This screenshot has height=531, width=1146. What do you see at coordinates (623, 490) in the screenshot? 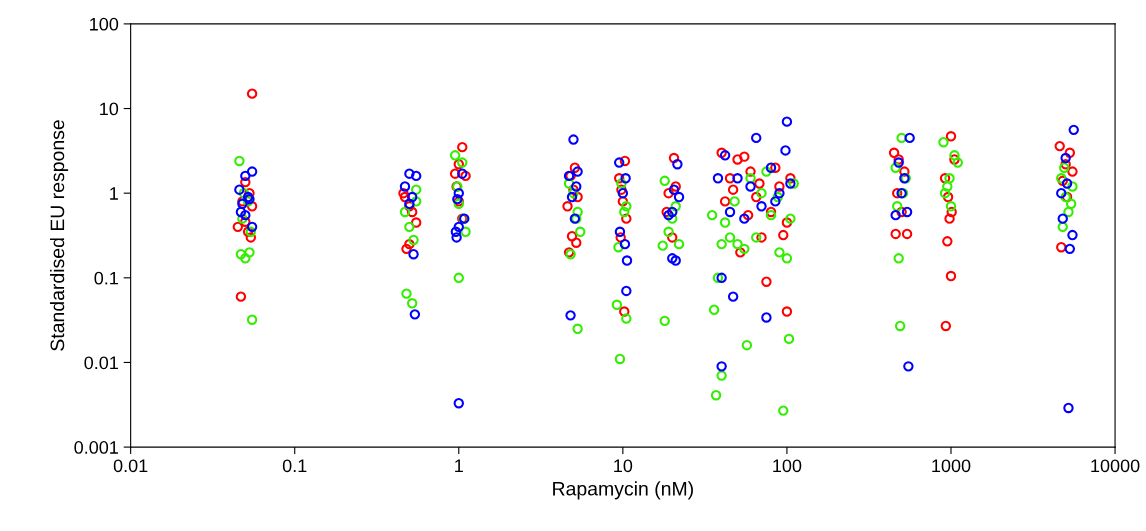
I see `x-axis-title: Rapamycin (nM)` at bounding box center [623, 490].